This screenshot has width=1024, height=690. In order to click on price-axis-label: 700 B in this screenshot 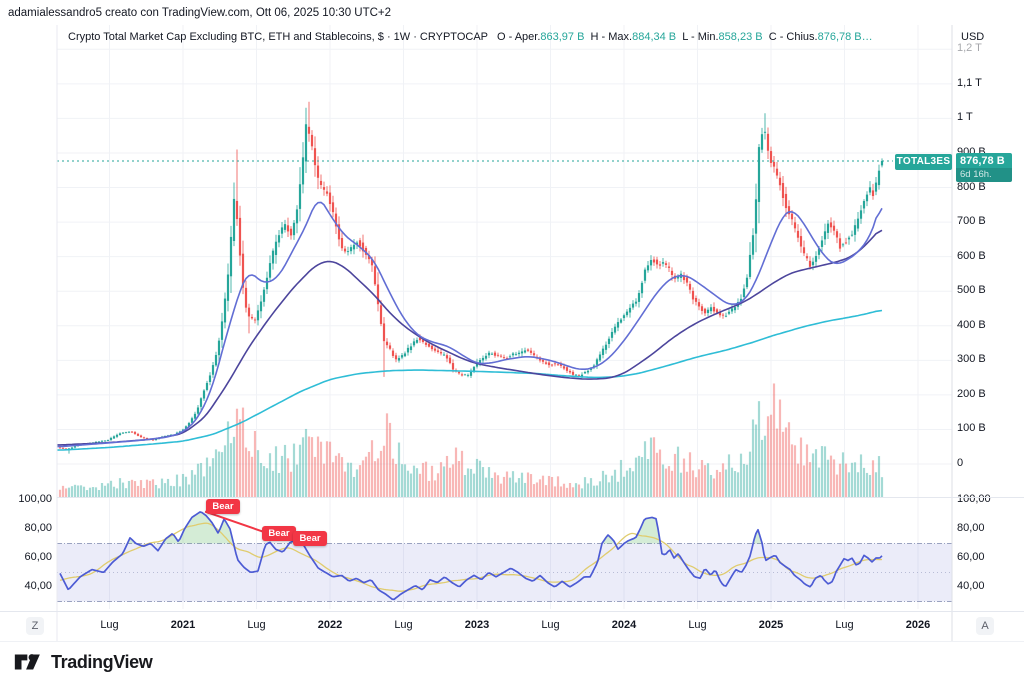, I will do `click(971, 221)`.